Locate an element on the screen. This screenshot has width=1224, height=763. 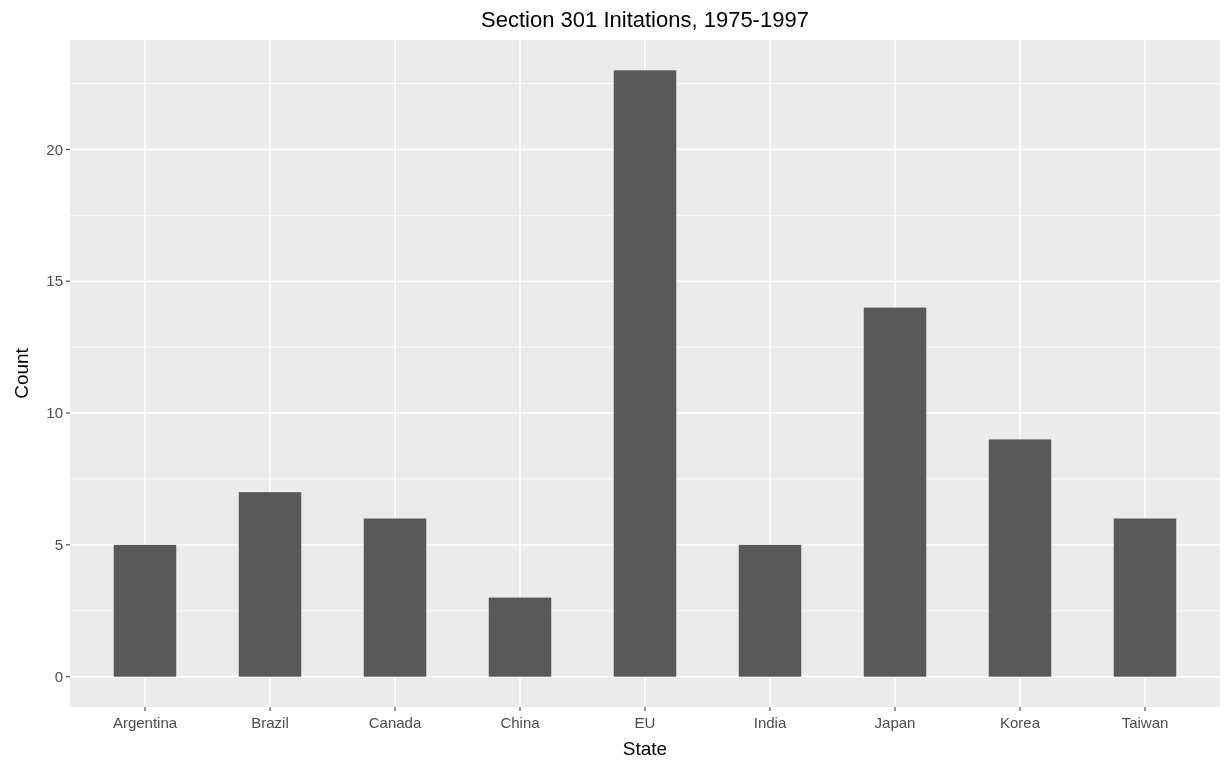
y-tick-label: 15 is located at coordinates (54, 281).